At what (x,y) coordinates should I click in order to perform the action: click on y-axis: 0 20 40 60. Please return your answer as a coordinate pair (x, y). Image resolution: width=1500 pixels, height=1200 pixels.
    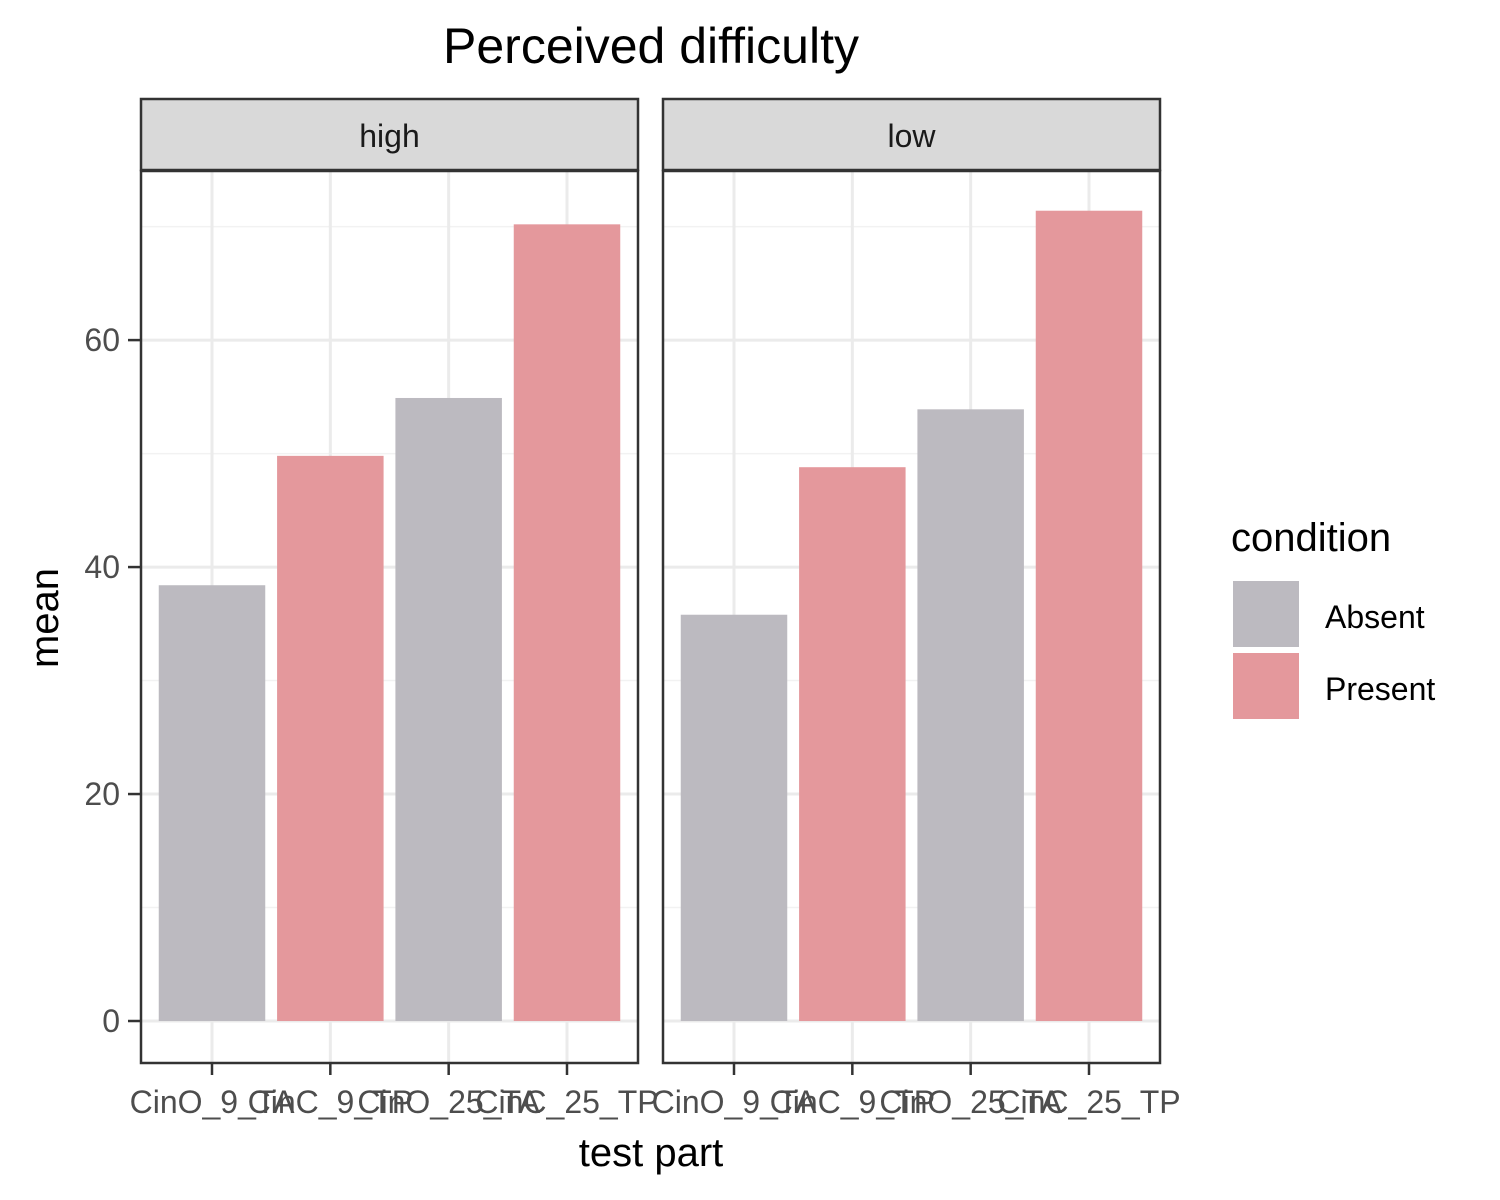
    Looking at the image, I should click on (112, 680).